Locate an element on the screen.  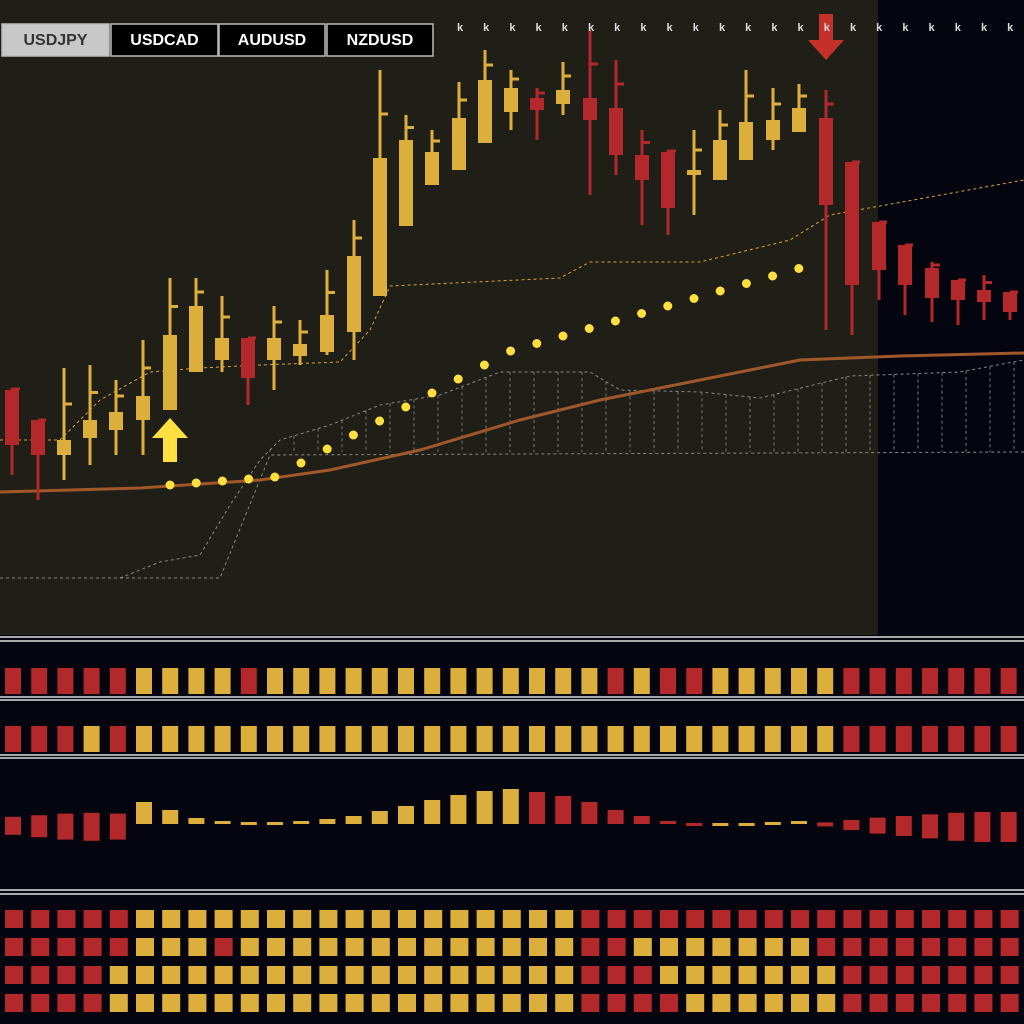
tab-label: USDJPY is located at coordinates (55, 40).